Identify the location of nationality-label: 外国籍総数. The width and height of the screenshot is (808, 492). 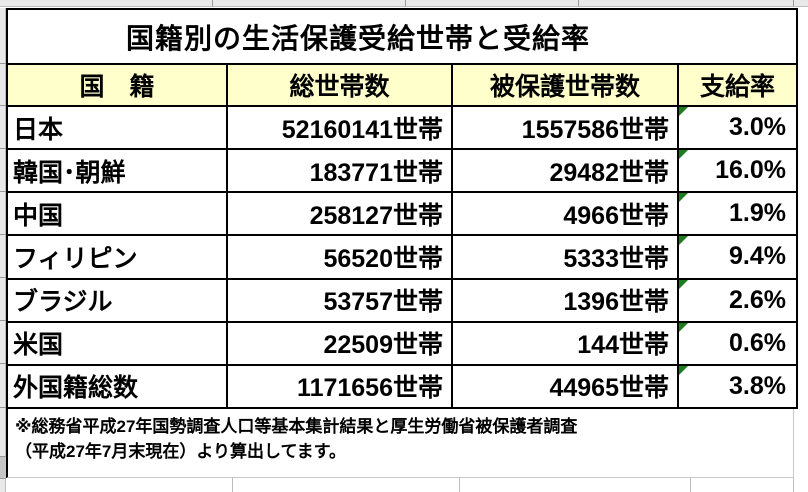
(76, 388).